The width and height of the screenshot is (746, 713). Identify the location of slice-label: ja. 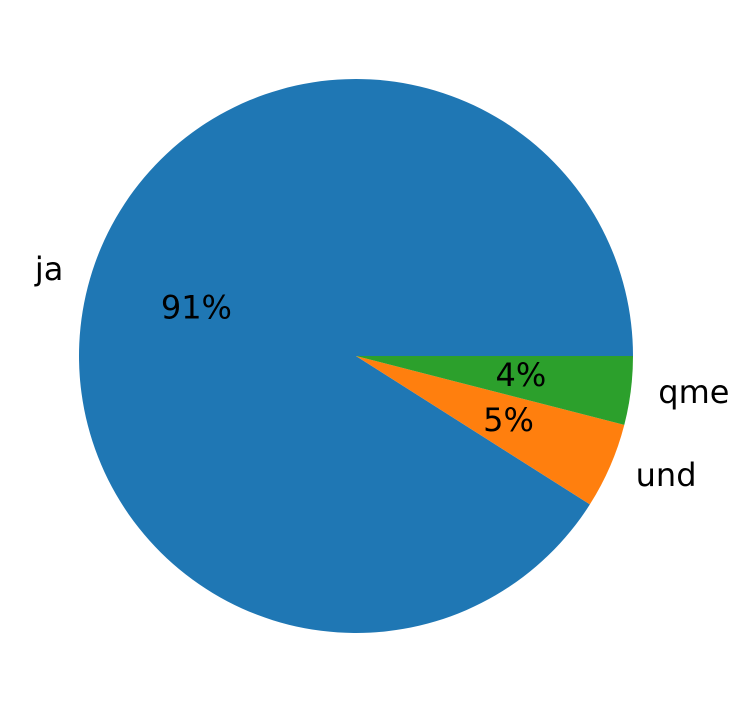
(49, 269).